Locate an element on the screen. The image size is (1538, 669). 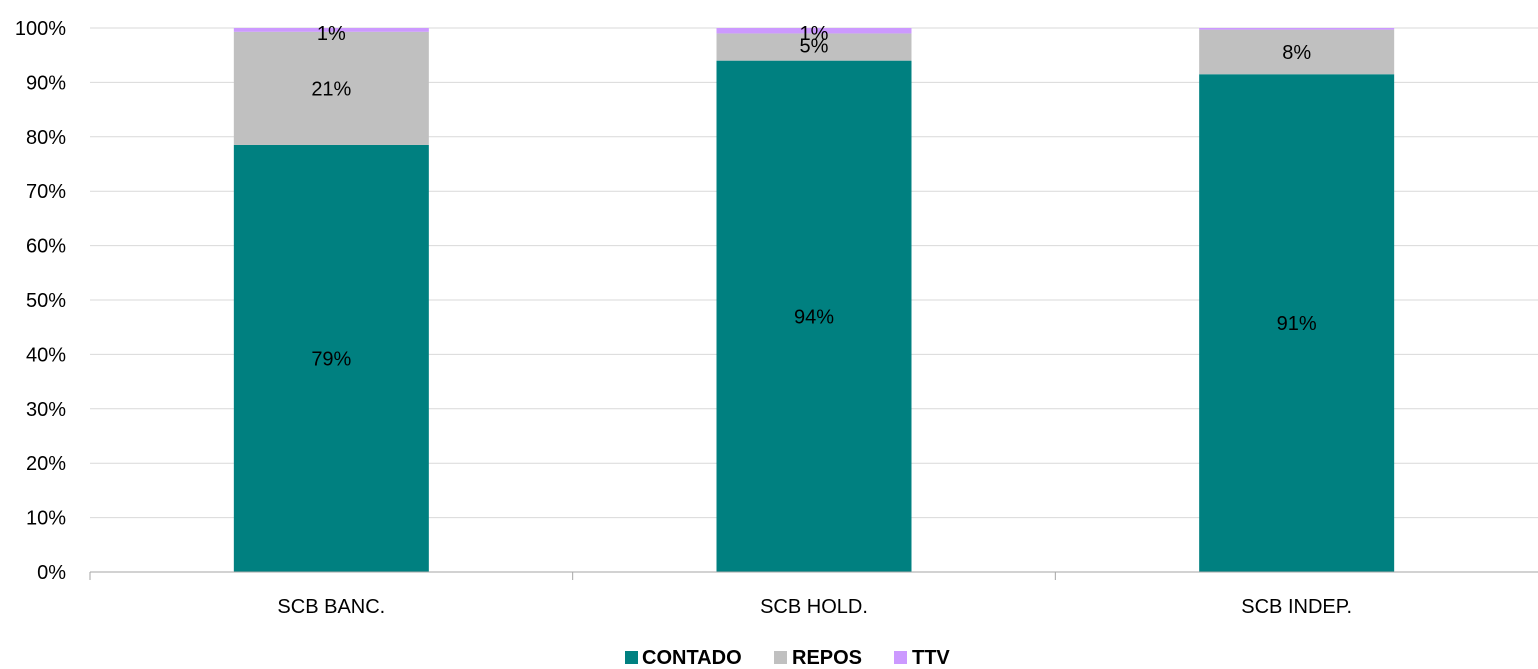
x-tick-label: SCB BANC. is located at coordinates (331, 607).